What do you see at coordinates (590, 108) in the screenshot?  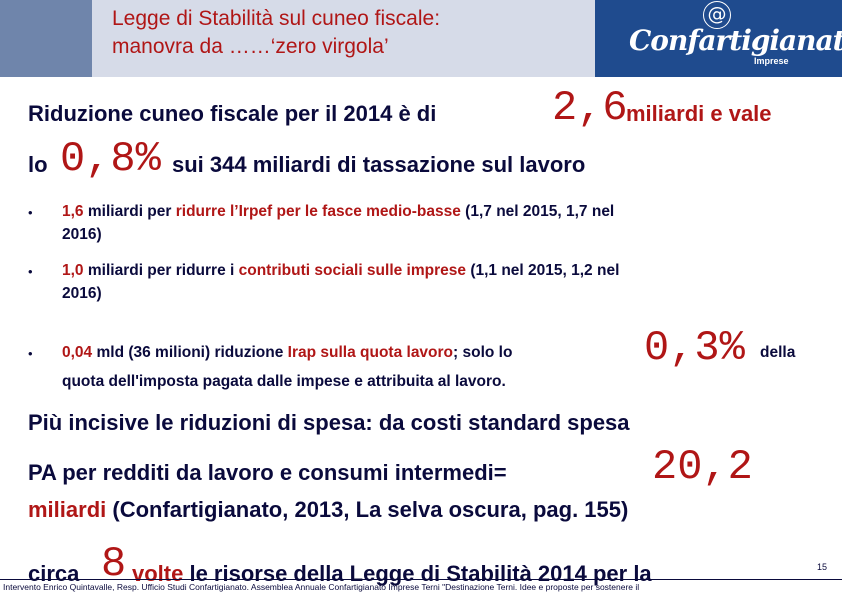 I see `intro-big-value-1: 2,6` at bounding box center [590, 108].